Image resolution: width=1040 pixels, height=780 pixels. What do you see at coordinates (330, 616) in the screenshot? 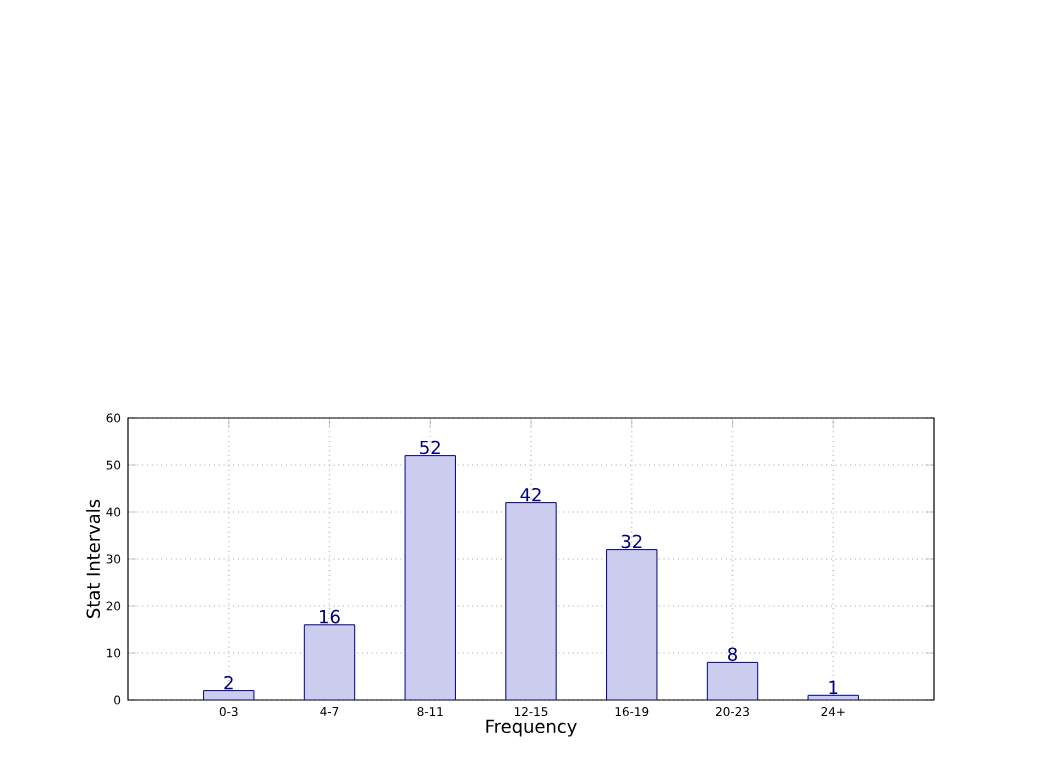
I see `data-label: 16` at bounding box center [330, 616].